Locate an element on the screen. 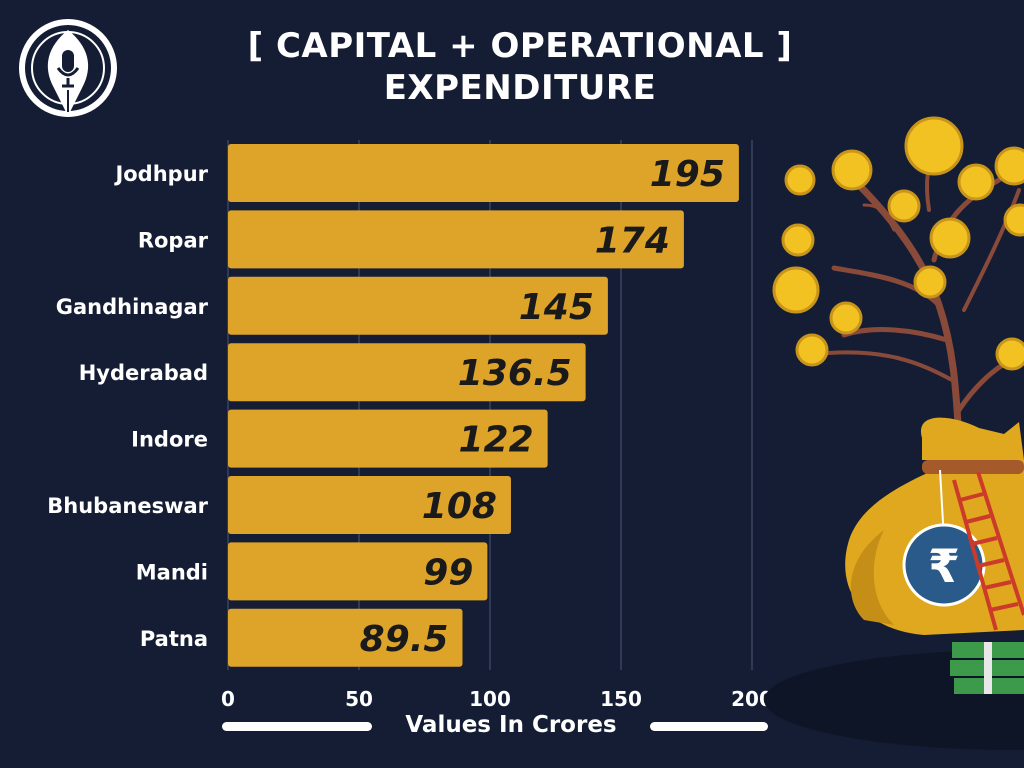 The height and width of the screenshot is (768, 1024). value-label: 136.5 is located at coordinates (515, 373).